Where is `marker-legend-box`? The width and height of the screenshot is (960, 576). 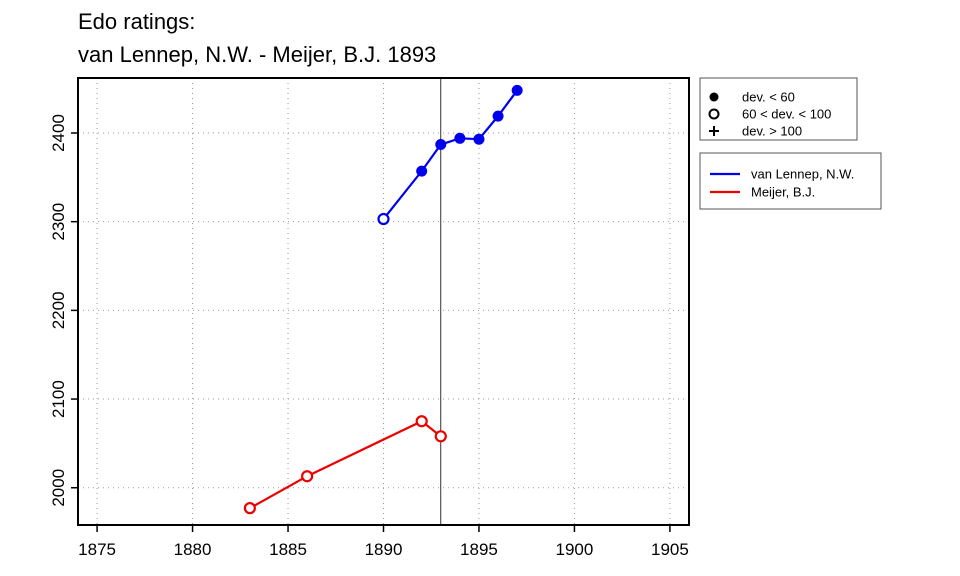
marker-legend-box is located at coordinates (778, 109).